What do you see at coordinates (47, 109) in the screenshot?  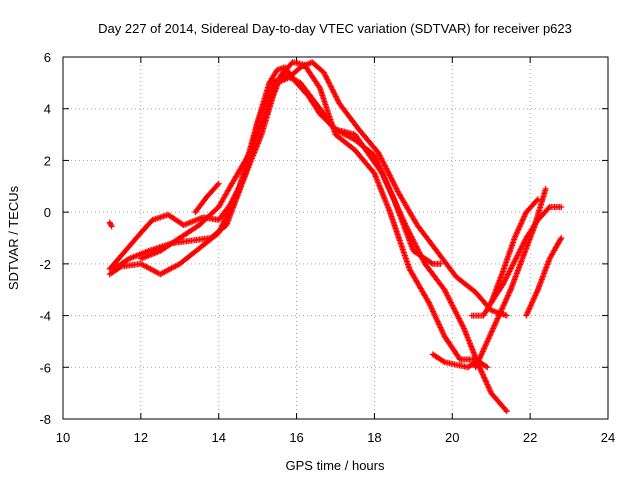 I see `y-tick-label: 4` at bounding box center [47, 109].